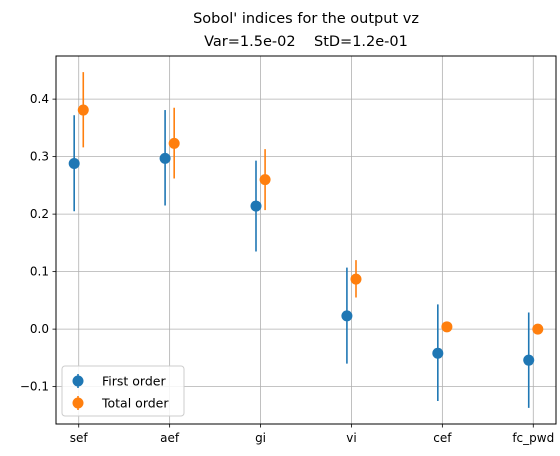  What do you see at coordinates (134, 381) in the screenshot?
I see `legend-label: First order` at bounding box center [134, 381].